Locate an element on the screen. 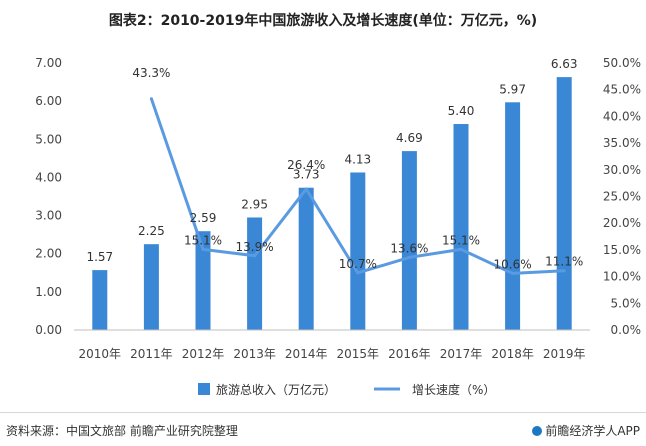 This screenshot has width=646, height=446. brand: 前瞻经济学人APP is located at coordinates (586, 430).